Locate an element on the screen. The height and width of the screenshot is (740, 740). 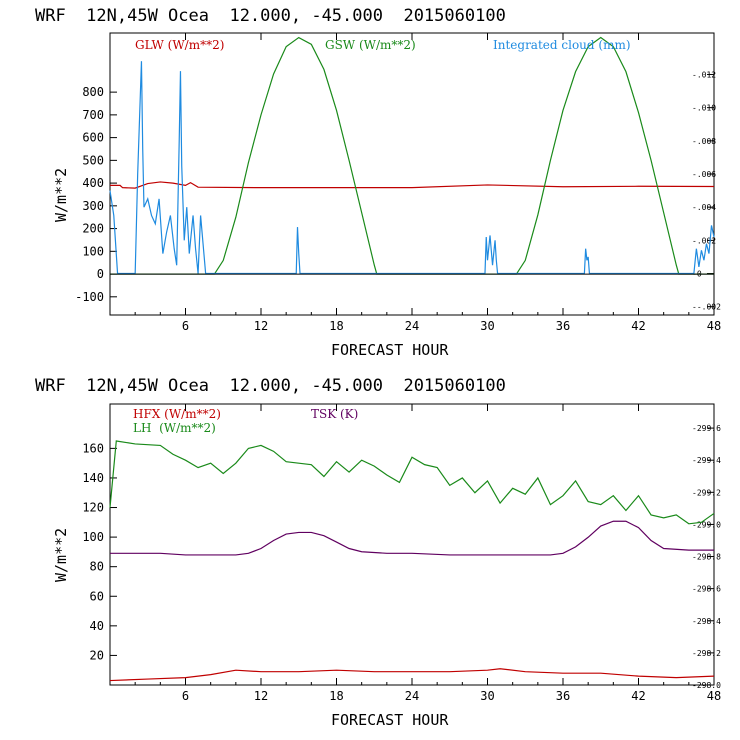
chart-2-ytick-label-4: 100 is located at coordinates (93, 537).